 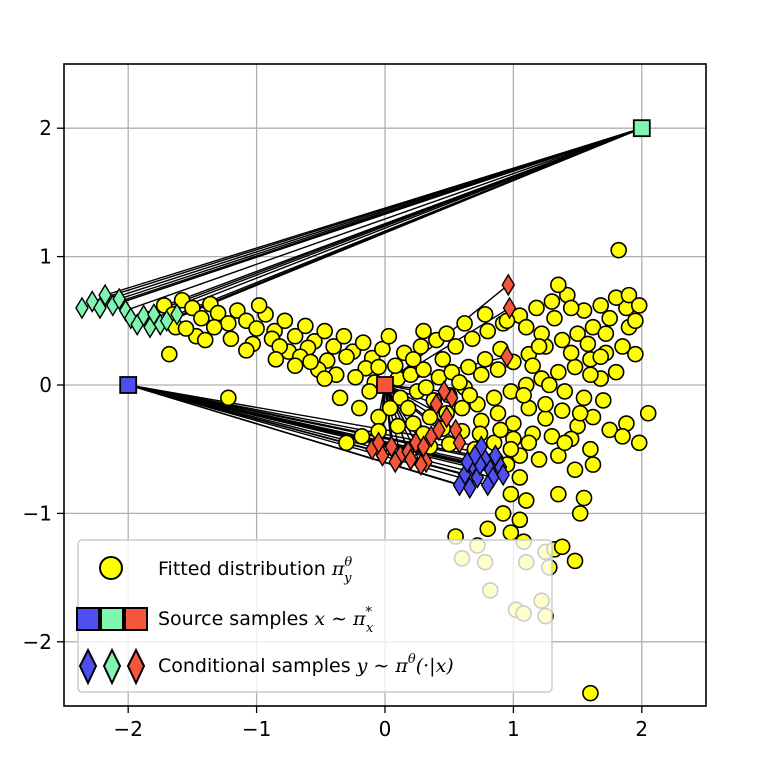 What do you see at coordinates (136, 619) in the screenshot?
I see `legend-source-red-marker` at bounding box center [136, 619].